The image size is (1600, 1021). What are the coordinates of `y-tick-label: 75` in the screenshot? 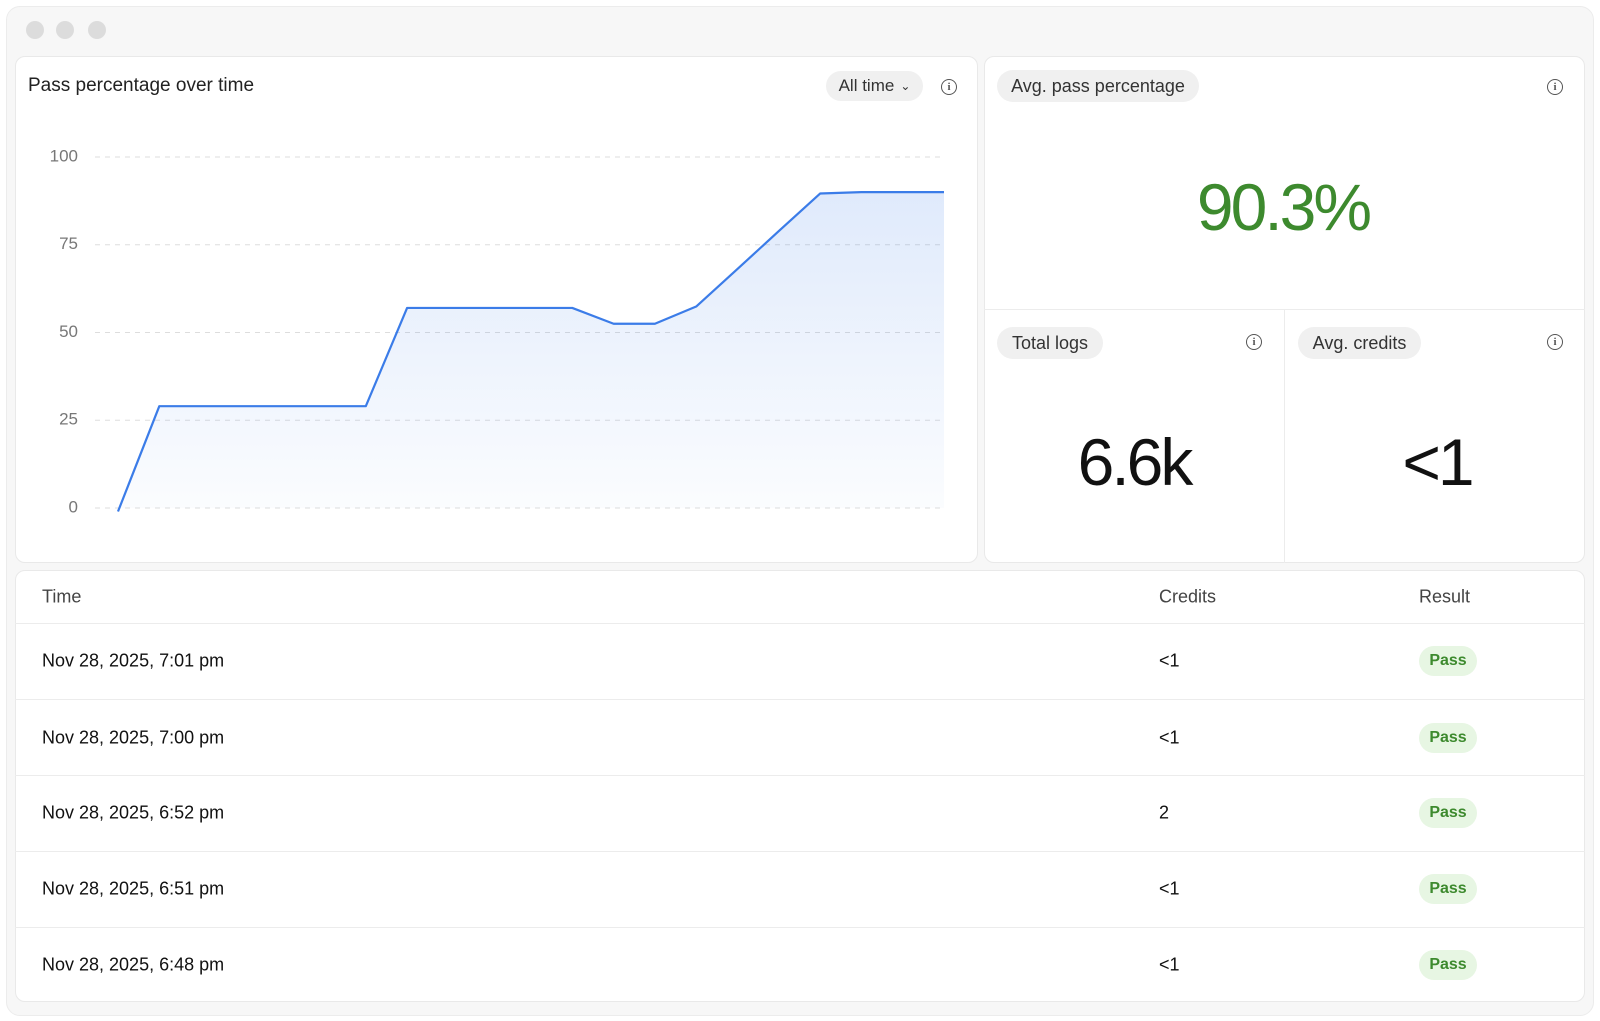 It's located at (68, 243).